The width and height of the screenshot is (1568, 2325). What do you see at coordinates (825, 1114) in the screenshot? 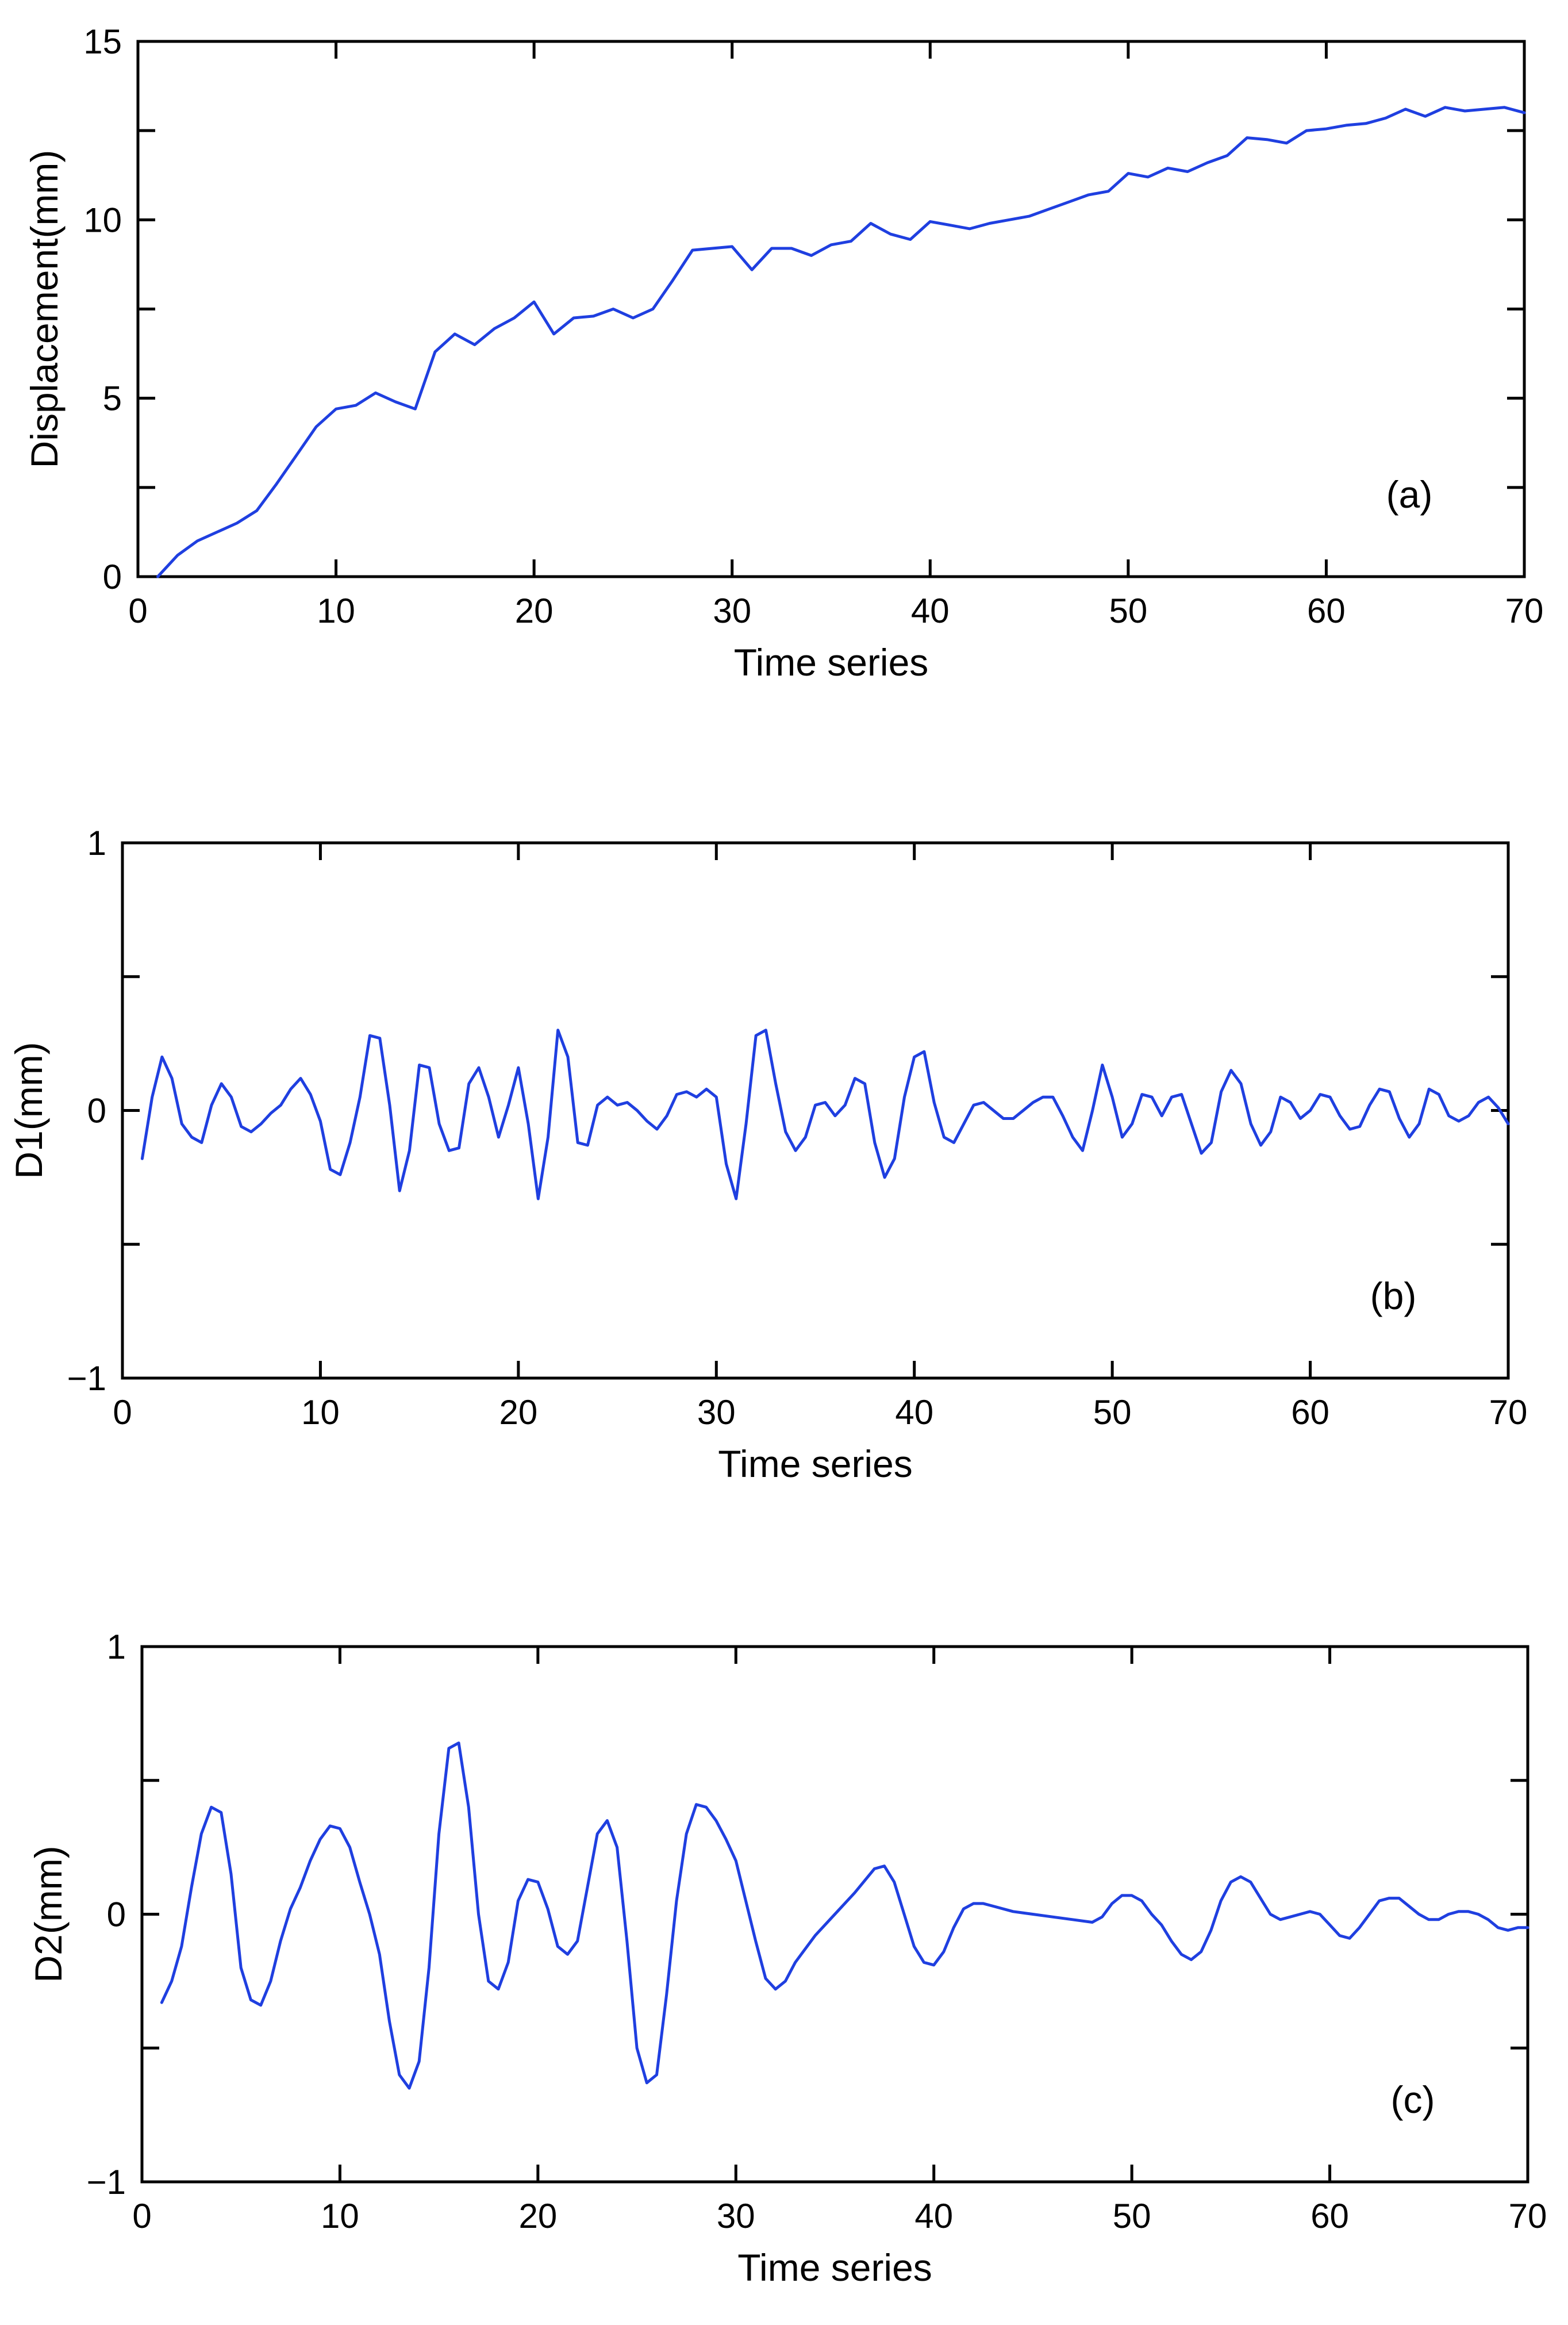
I see `series-line-d1` at bounding box center [825, 1114].